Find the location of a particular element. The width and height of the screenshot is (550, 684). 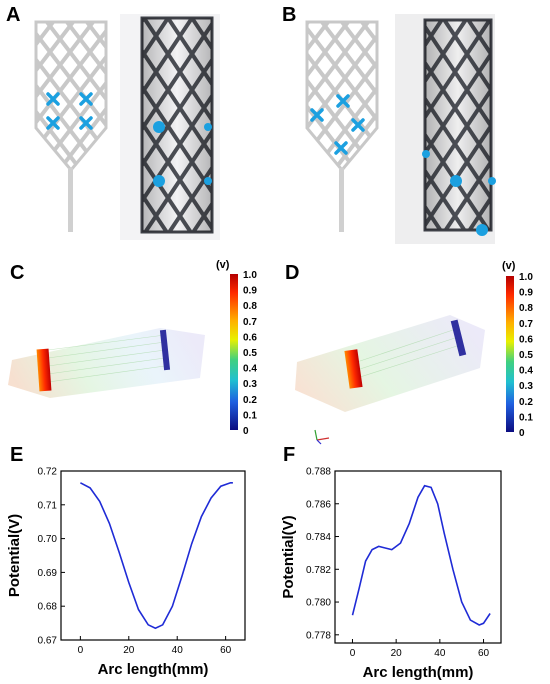

flat-stent-pattern-b is located at coordinates (342, 126).